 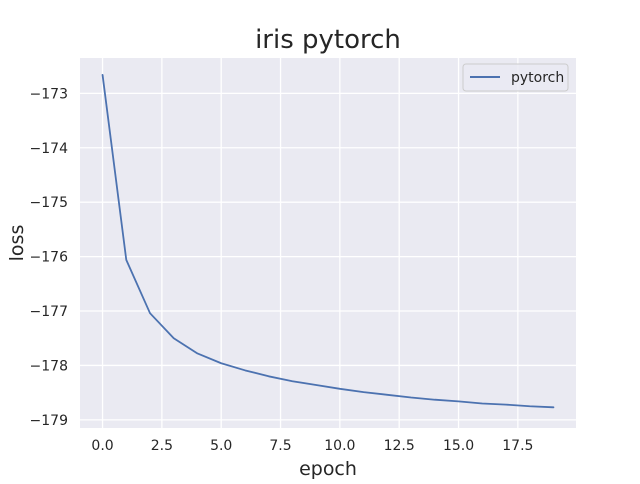 I want to click on x-axis-label: epoch, so click(x=328, y=469).